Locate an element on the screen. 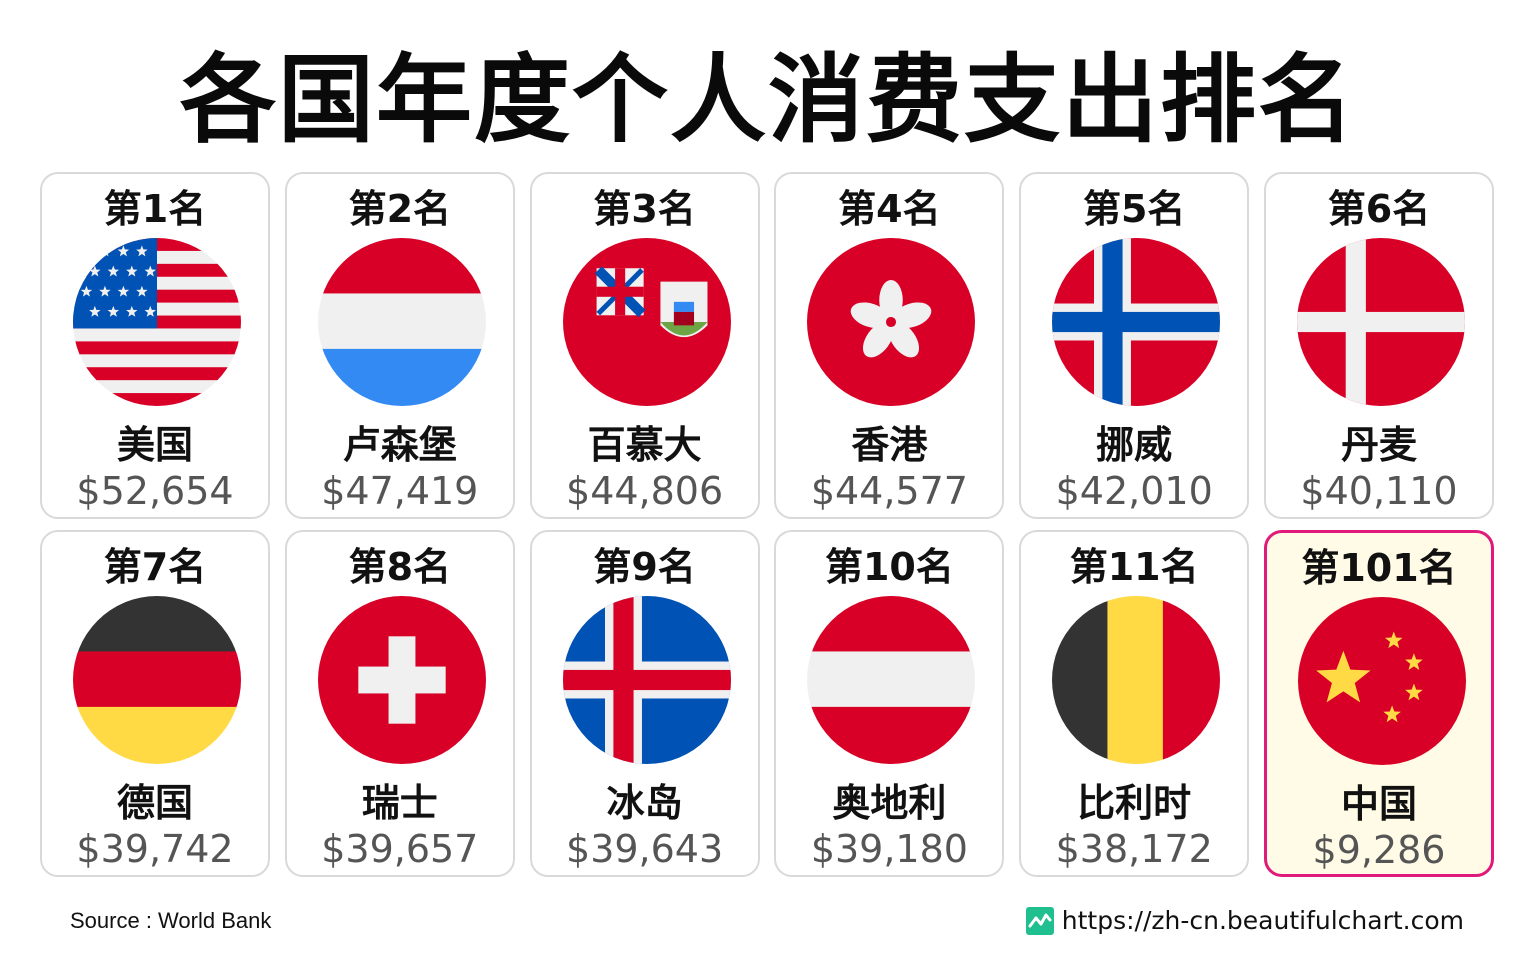  spending-value: $38,172 is located at coordinates (1134, 849).